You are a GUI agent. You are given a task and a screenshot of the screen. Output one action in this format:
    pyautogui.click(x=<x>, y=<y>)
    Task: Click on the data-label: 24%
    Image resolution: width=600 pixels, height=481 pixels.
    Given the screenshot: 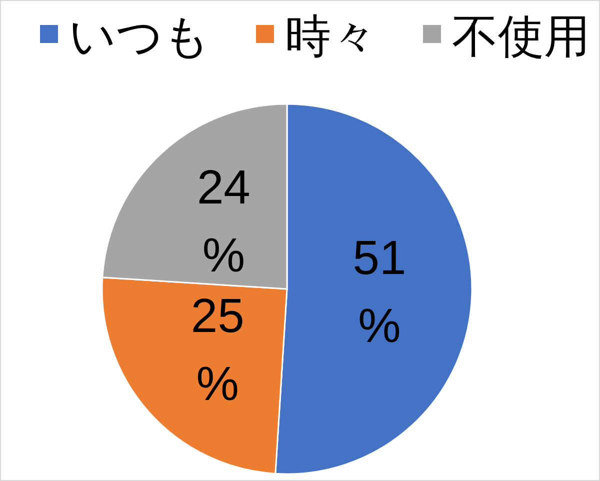 What is the action you would take?
    pyautogui.click(x=223, y=221)
    